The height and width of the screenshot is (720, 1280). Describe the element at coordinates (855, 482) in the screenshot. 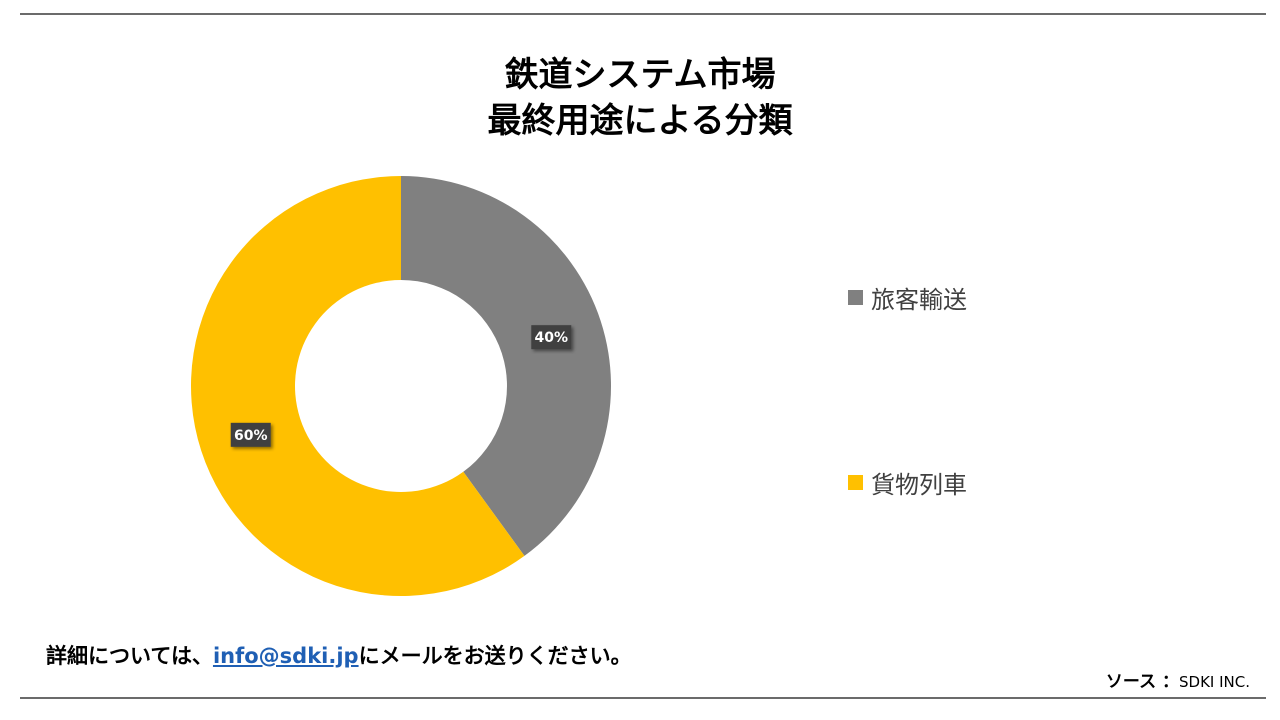

I see `legend-swatch-freight` at that location.